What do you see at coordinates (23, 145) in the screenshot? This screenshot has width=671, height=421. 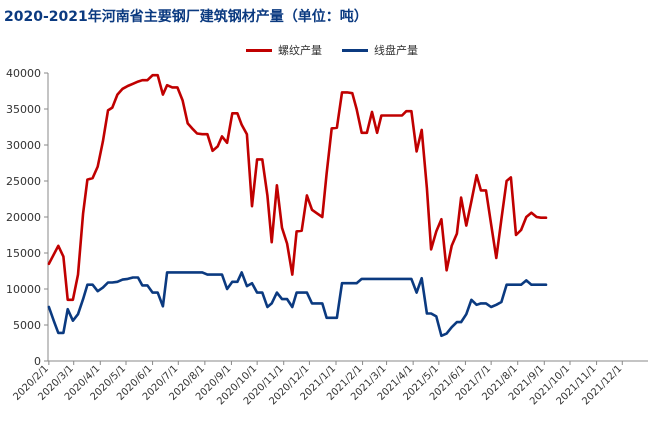 I see `y-tick-label: 30000` at bounding box center [23, 145].